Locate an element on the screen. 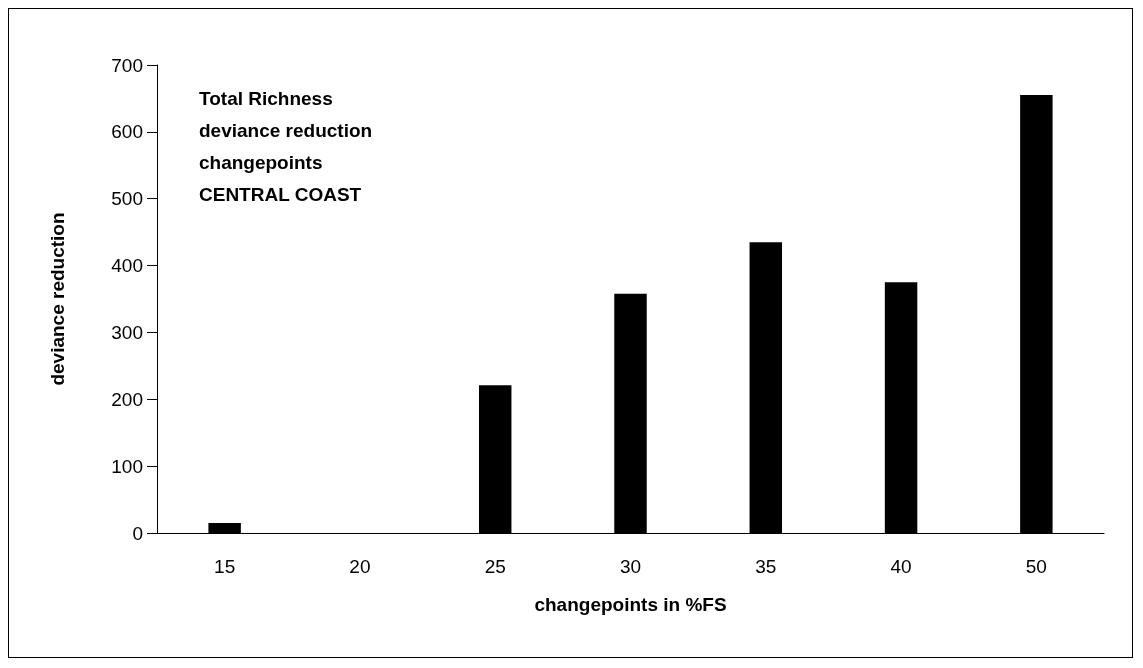  x-tick-label: 30 is located at coordinates (630, 566).